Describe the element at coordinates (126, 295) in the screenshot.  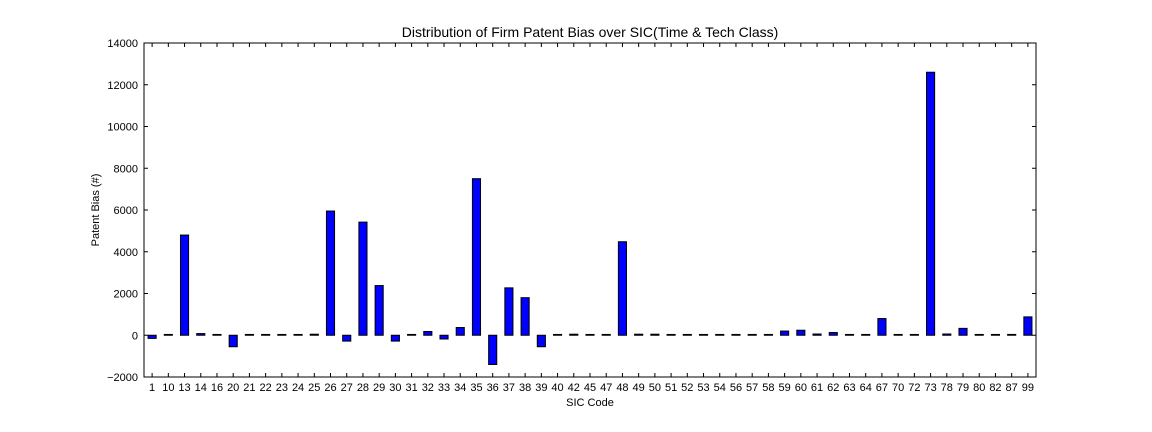
I see `y-tick-label: 2000` at that location.